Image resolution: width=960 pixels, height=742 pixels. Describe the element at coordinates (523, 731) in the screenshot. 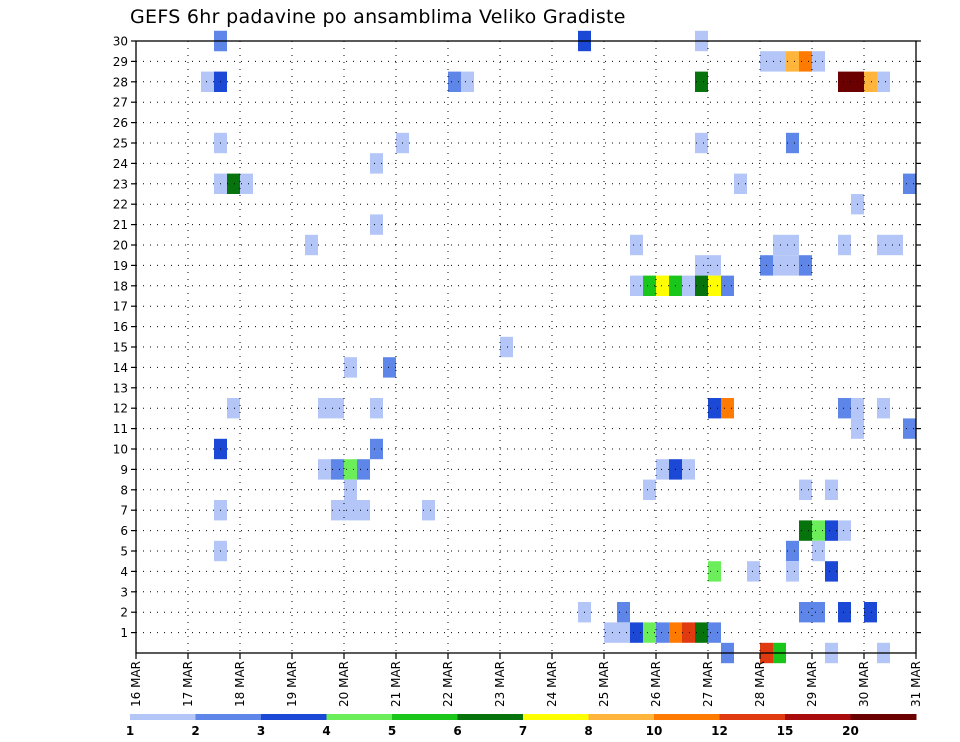

I see `legend-label: 7` at that location.